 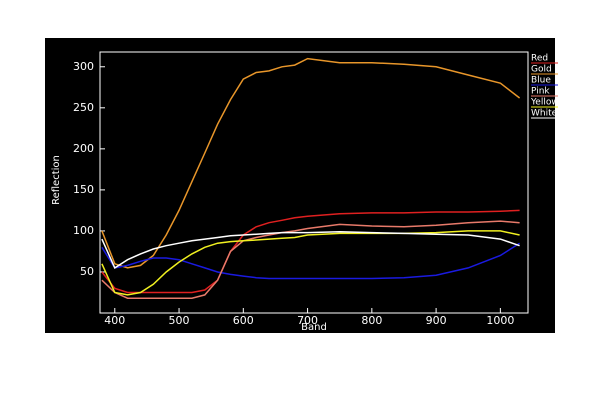 What do you see at coordinates (83, 107) in the screenshot?
I see `y-tick-label: 250` at bounding box center [83, 107].